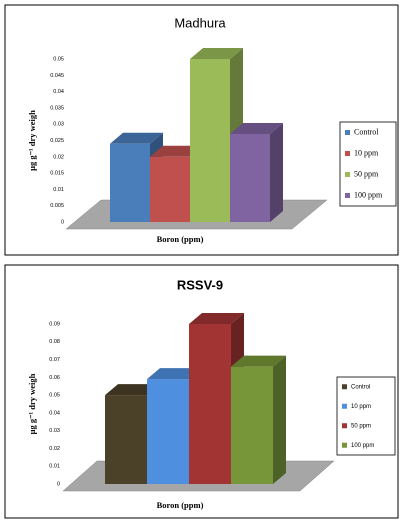 Image resolution: width=403 pixels, height=524 pixels. Describe the element at coordinates (54, 378) in the screenshot. I see `y-tick-label: 0.06` at that location.